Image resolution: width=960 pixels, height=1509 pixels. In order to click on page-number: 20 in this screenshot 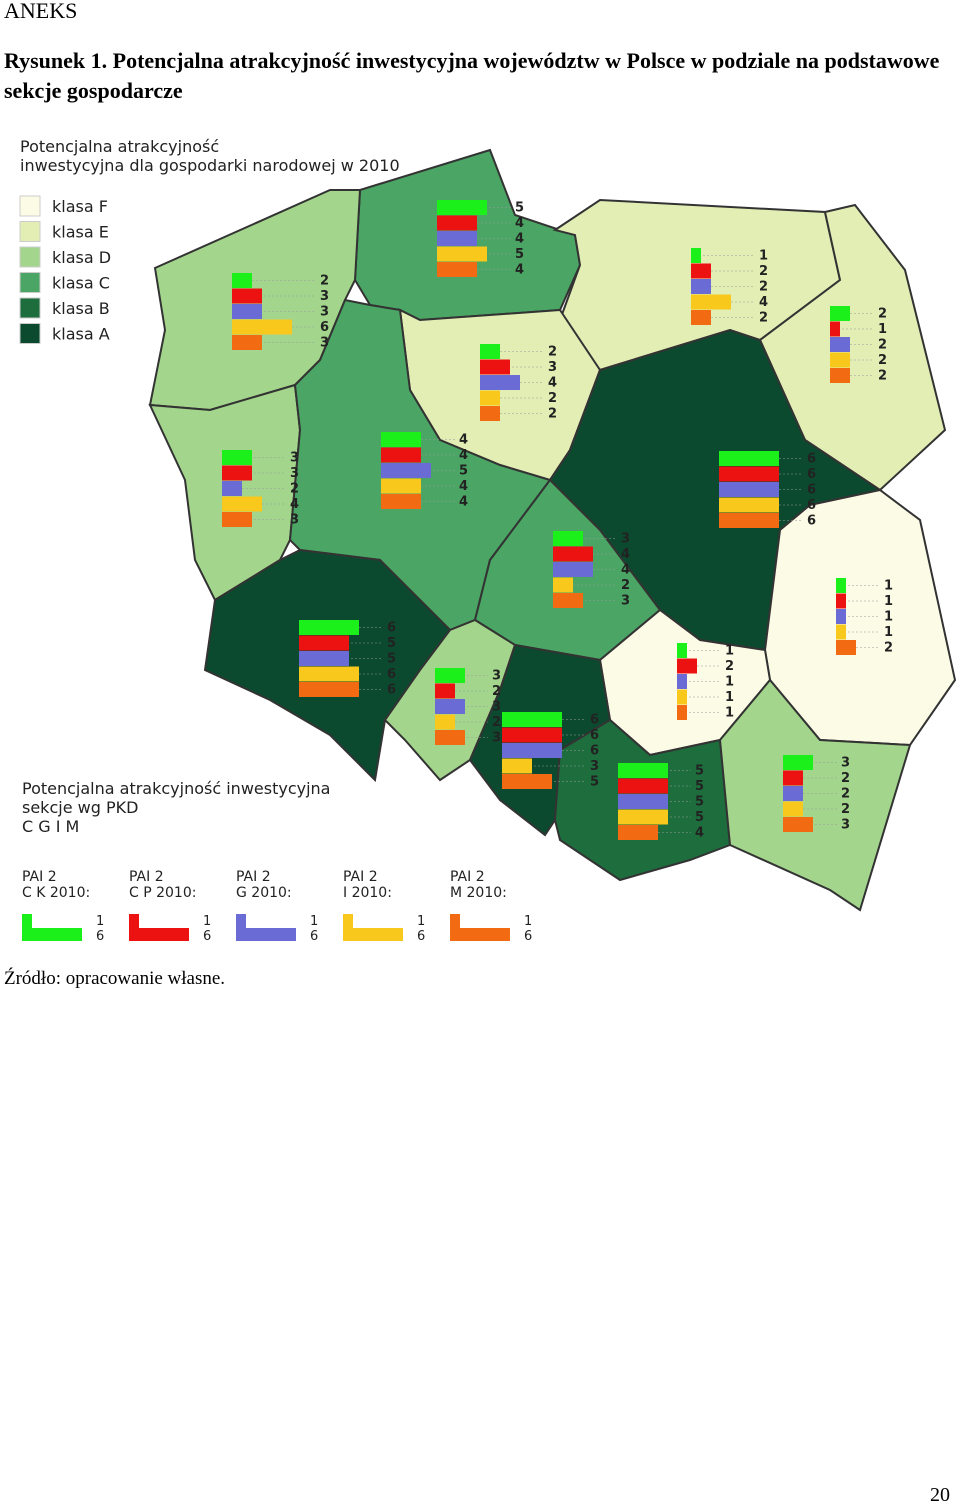, I will do `click(940, 1495)`.